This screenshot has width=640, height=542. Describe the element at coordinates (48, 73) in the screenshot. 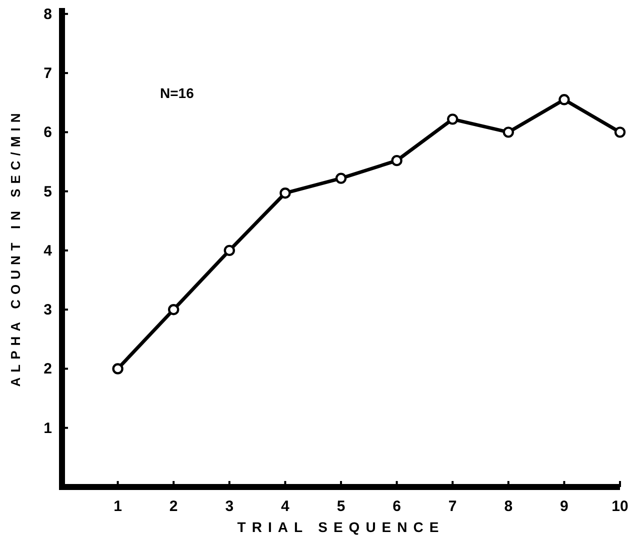

I see `y-tick-label: 7` at that location.